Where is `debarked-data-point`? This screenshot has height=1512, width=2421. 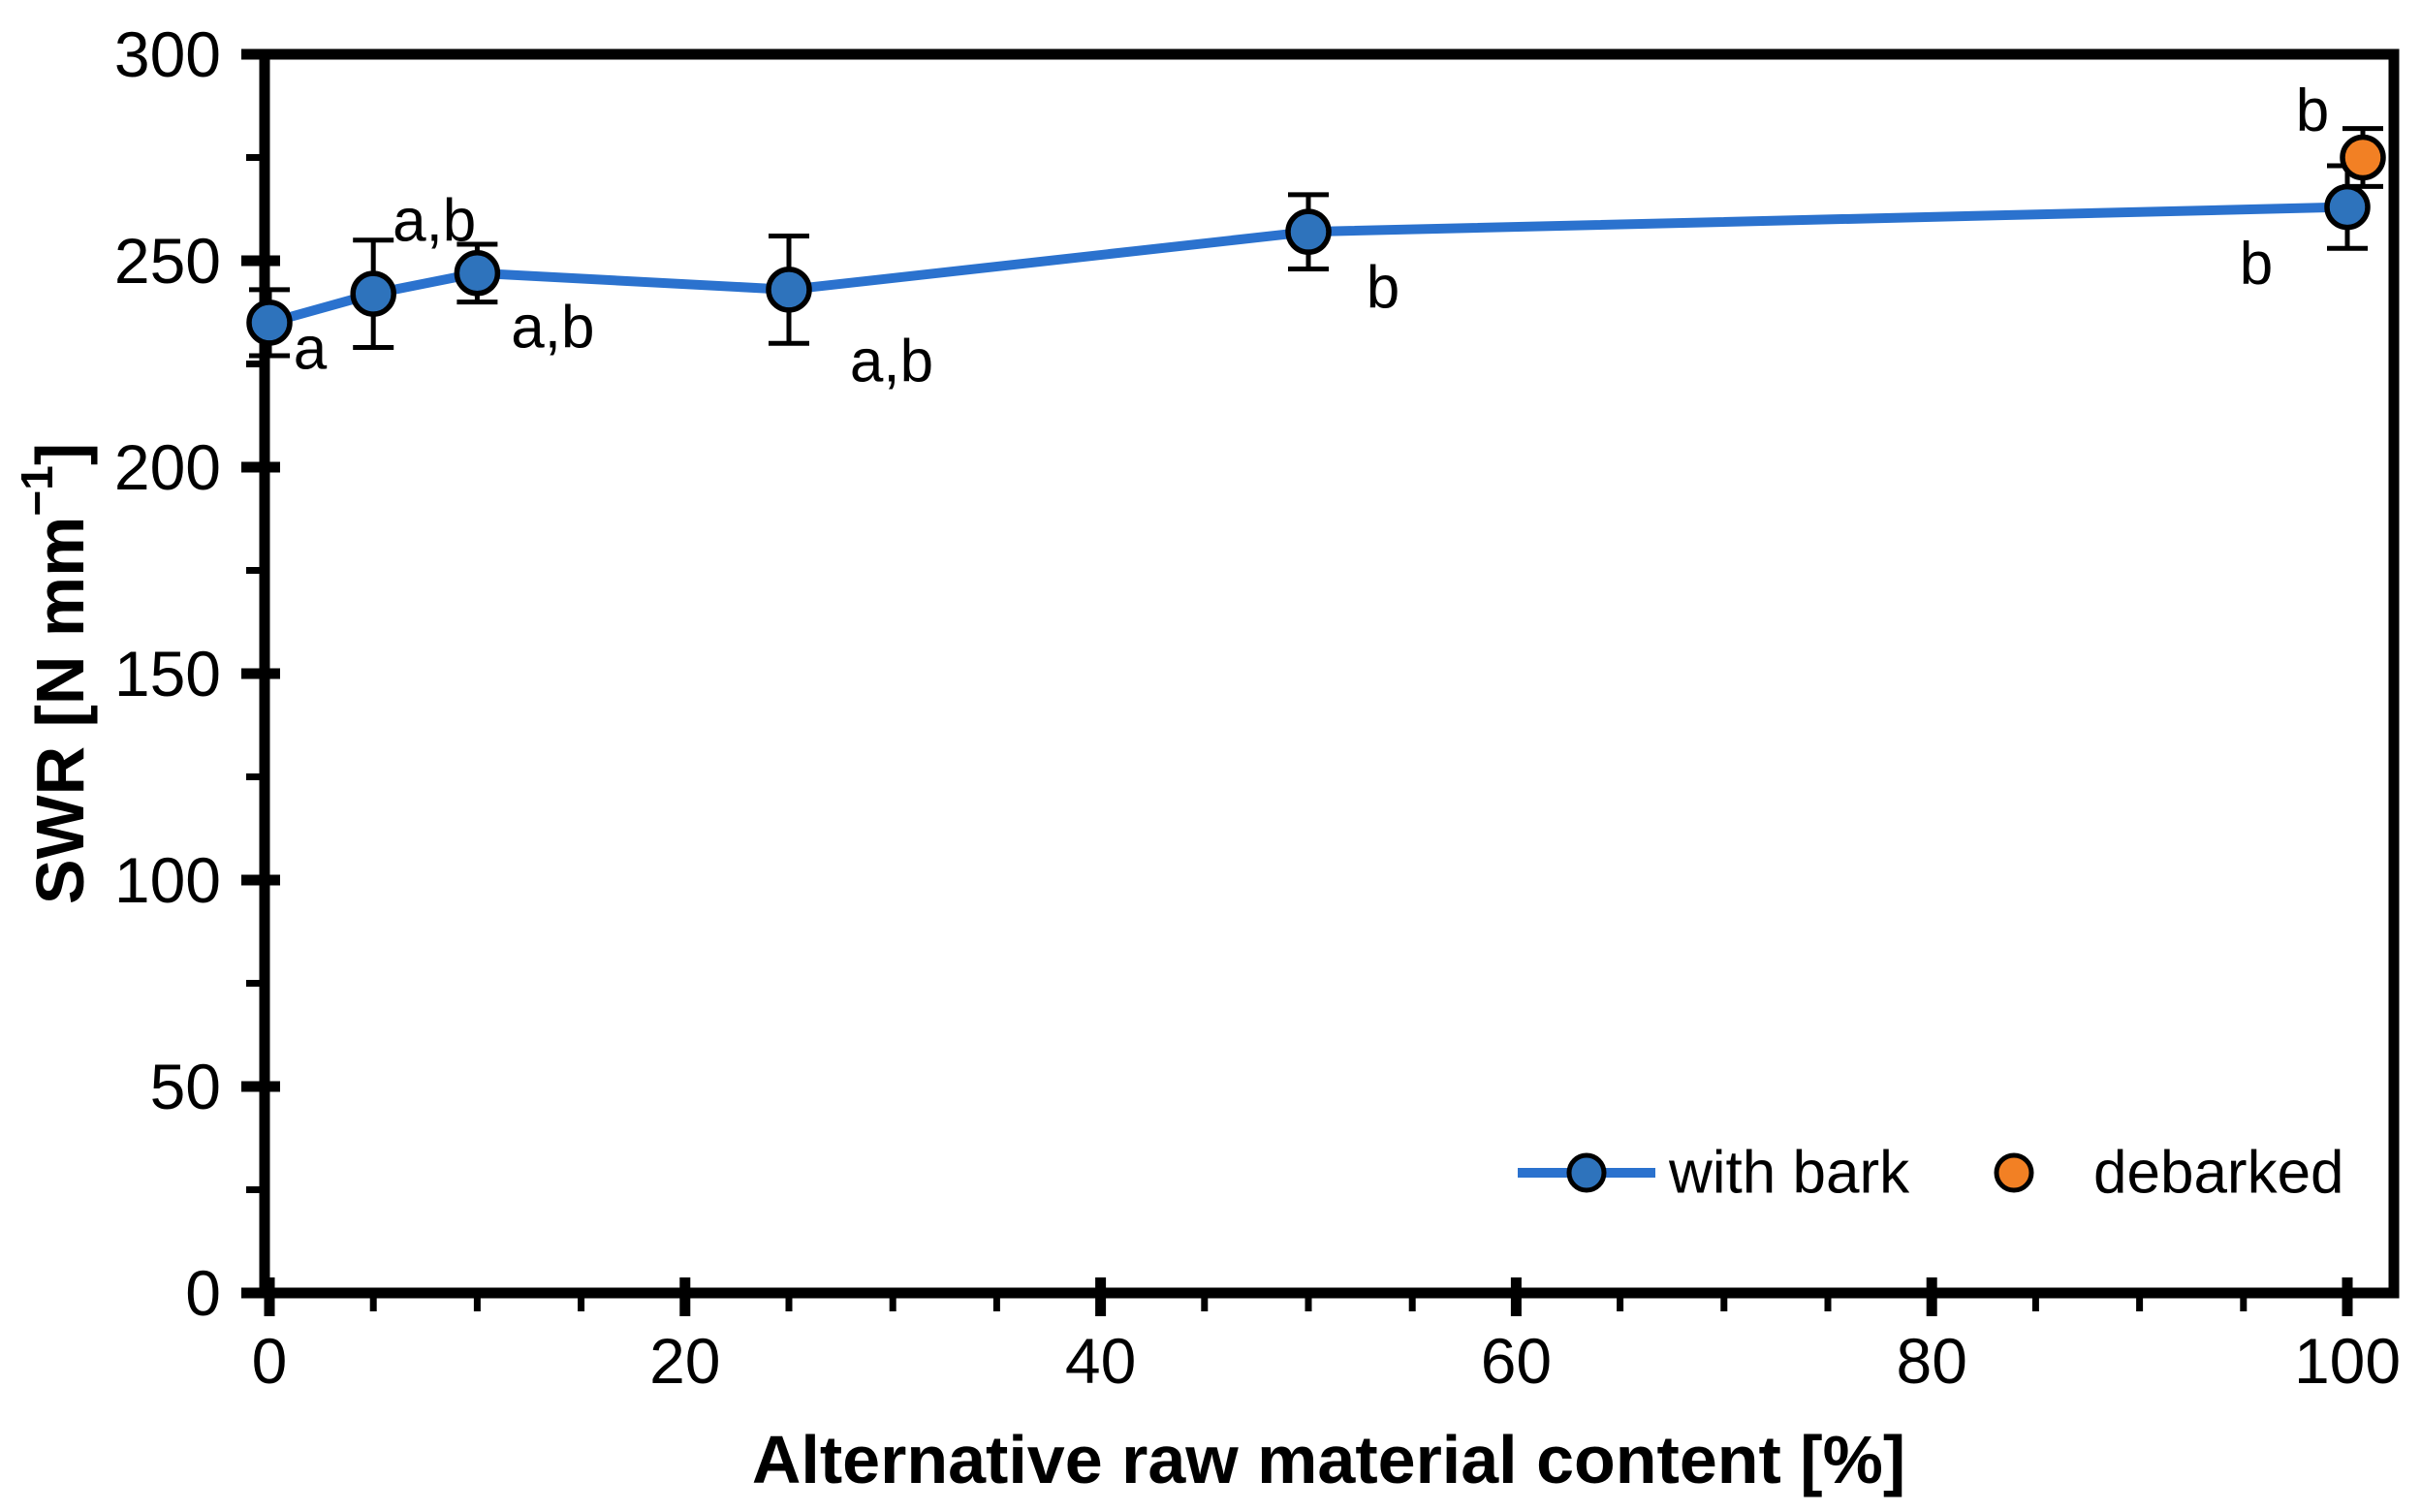 debarked-data-point is located at coordinates (2363, 158).